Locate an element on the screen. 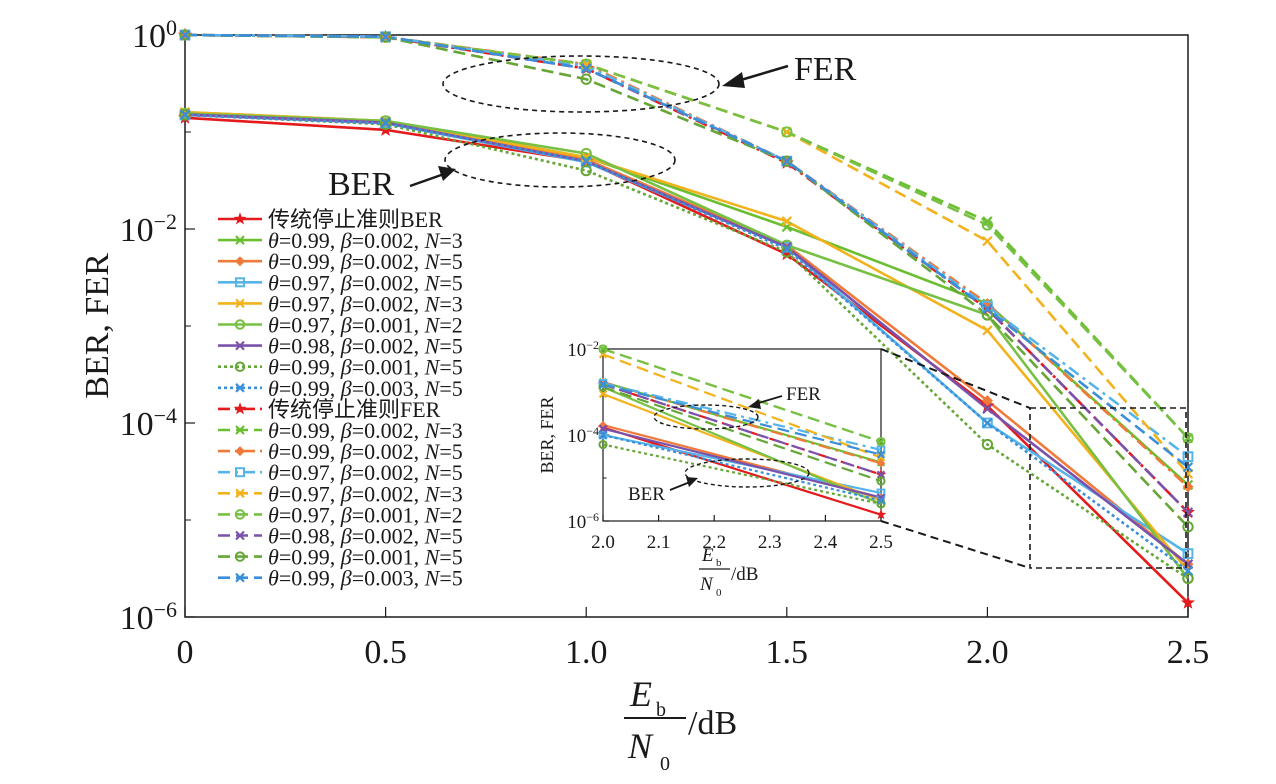 The image size is (1276, 784). inset-fer-ellipse is located at coordinates (706, 417).